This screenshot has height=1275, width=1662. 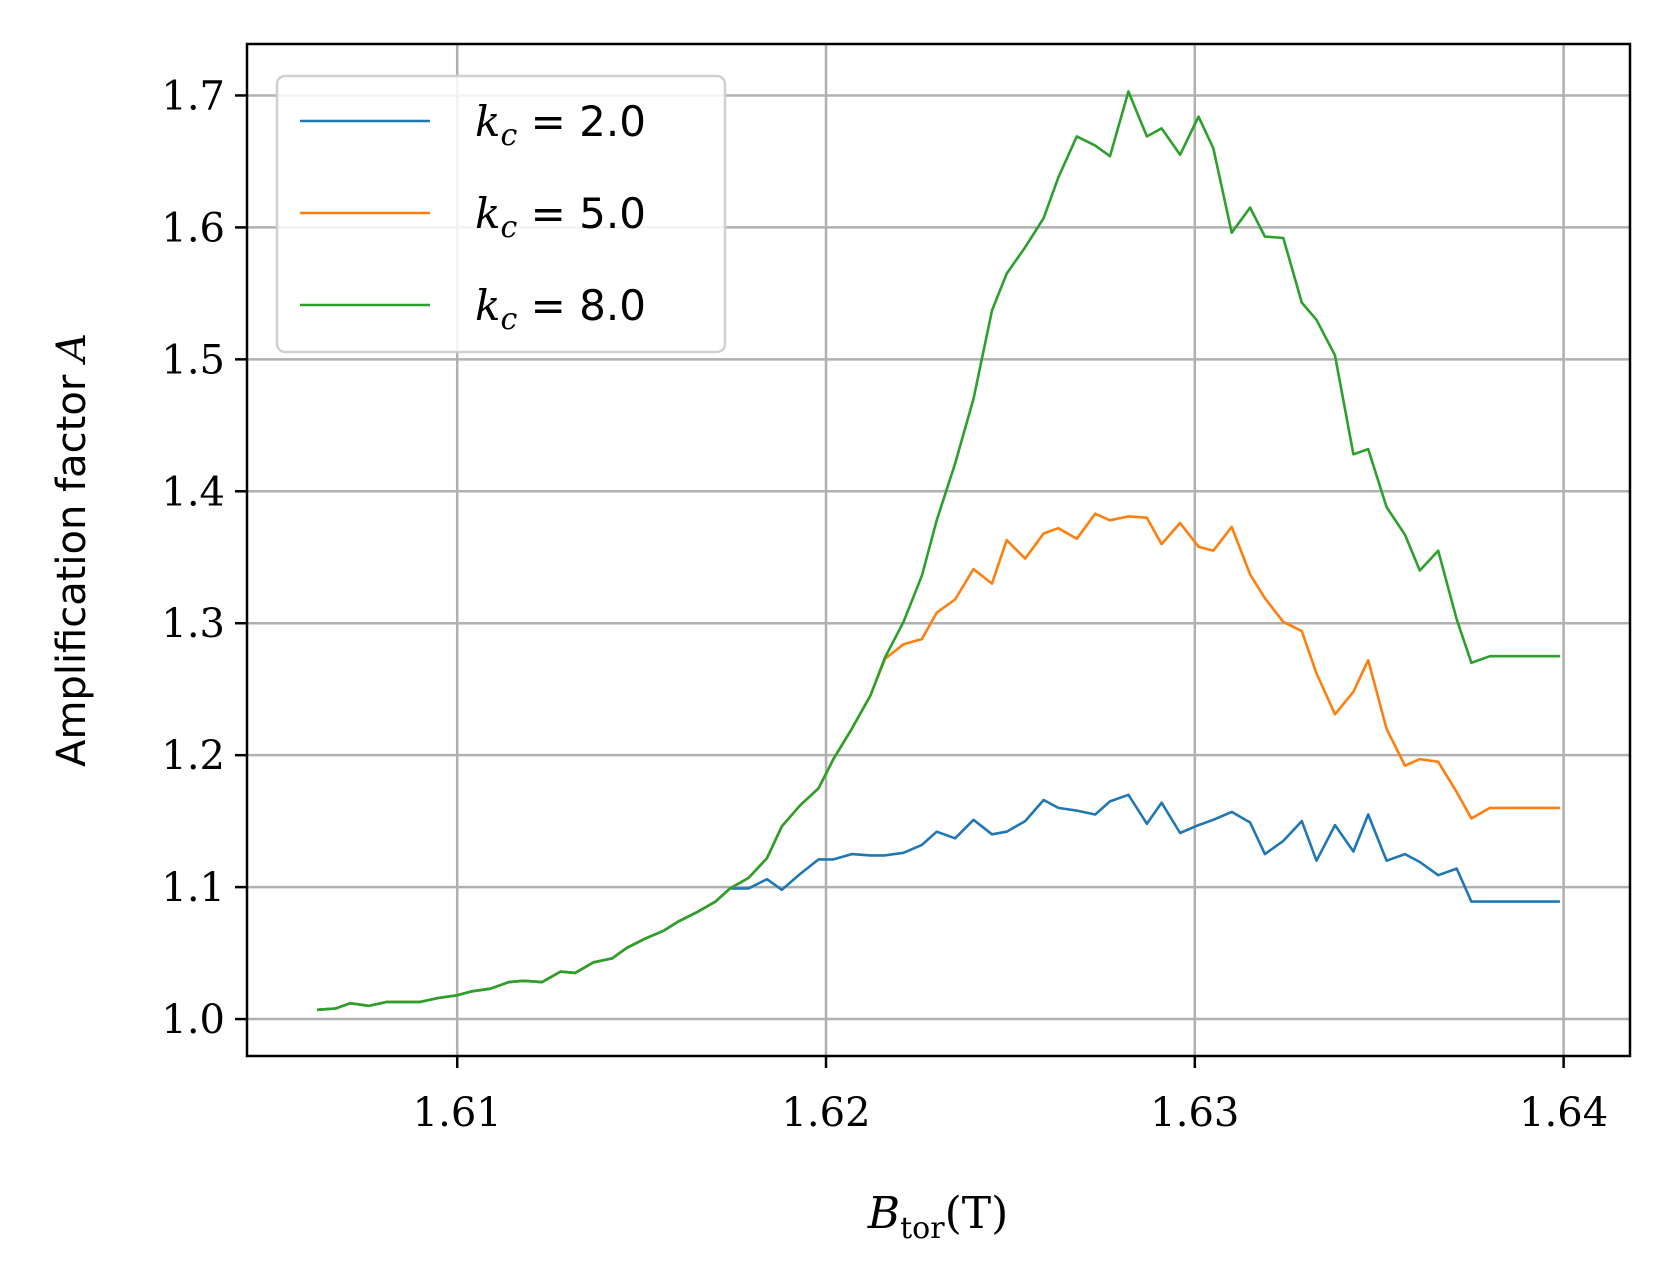 I want to click on x-tick-label: 1.64, so click(x=1563, y=1113).